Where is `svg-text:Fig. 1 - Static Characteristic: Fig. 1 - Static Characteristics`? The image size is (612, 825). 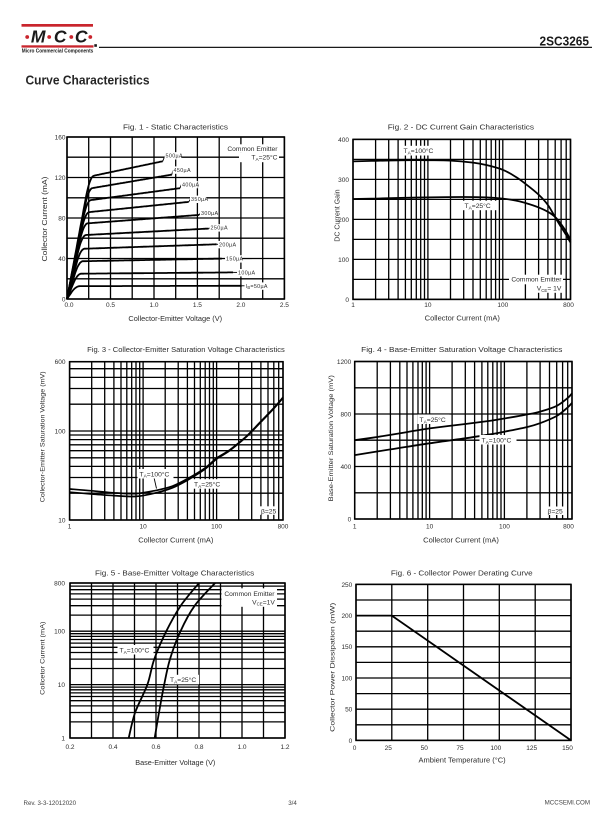 svg-text:Fig. 1 - Static Characteristic: Fig. 1 - Static Characteristics is located at coordinates (175, 127).